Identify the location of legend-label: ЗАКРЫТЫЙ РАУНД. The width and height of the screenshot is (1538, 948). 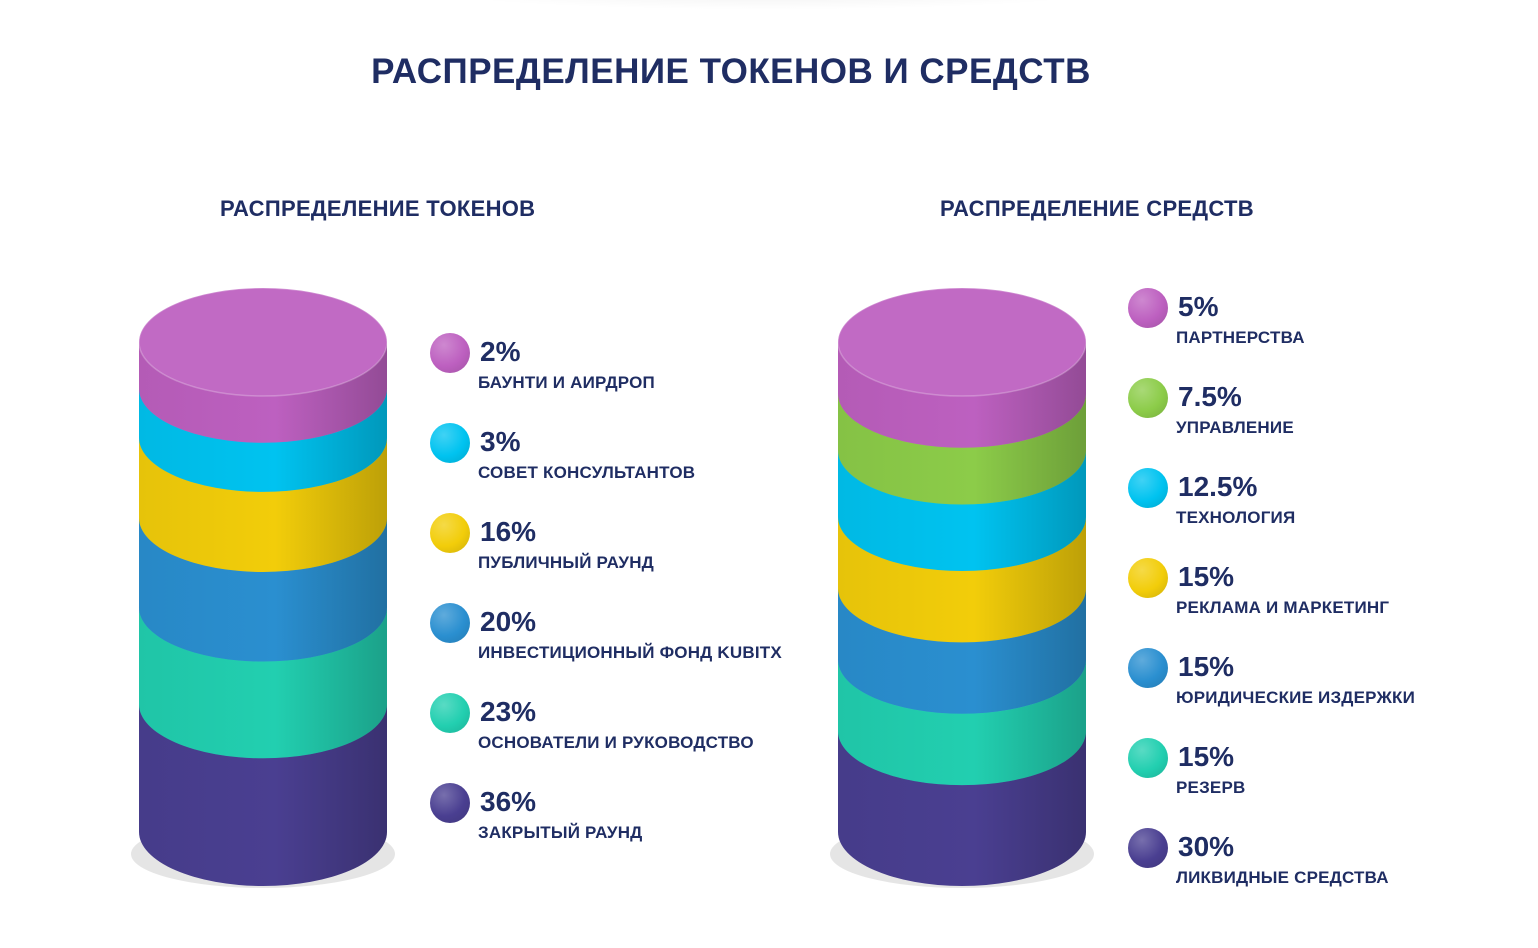
(560, 832).